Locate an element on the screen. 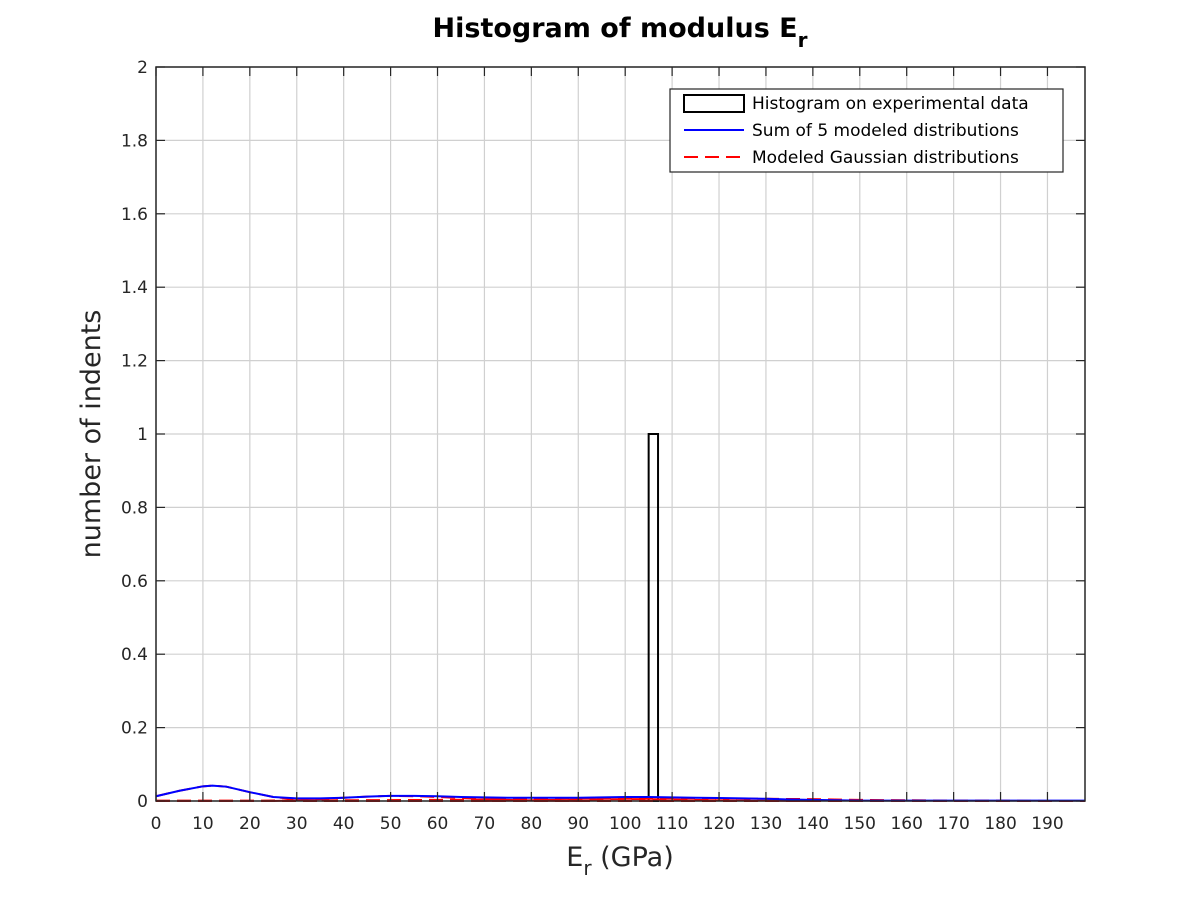  x-axis-label: Er (GPa) is located at coordinates (619, 861).